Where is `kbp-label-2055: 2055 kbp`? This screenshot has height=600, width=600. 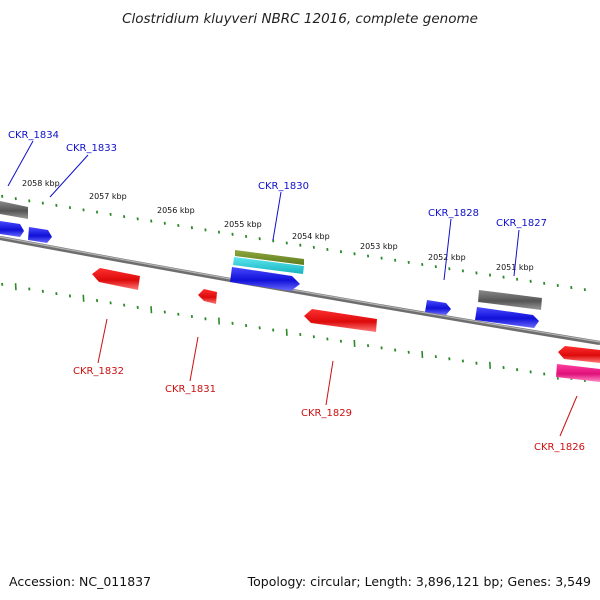 kbp-label-2055: 2055 kbp is located at coordinates (243, 224).